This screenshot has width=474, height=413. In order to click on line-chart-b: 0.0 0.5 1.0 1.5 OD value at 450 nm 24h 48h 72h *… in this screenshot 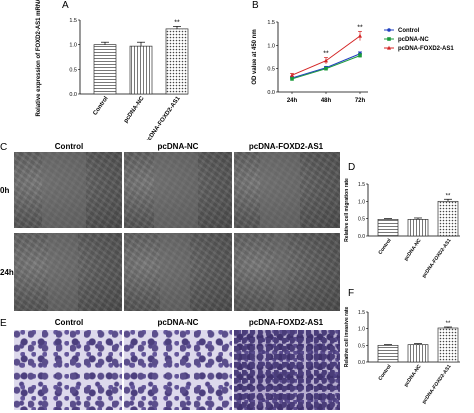, I will do `click(353, 62)`.